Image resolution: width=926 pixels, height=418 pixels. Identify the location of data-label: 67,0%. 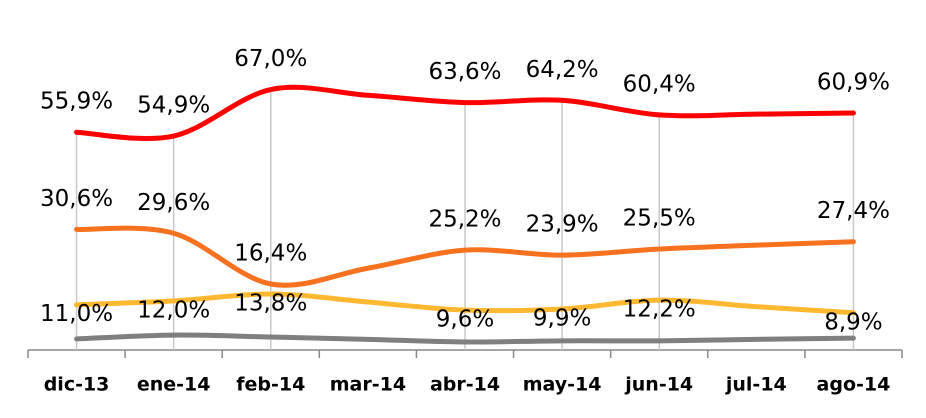
(270, 59).